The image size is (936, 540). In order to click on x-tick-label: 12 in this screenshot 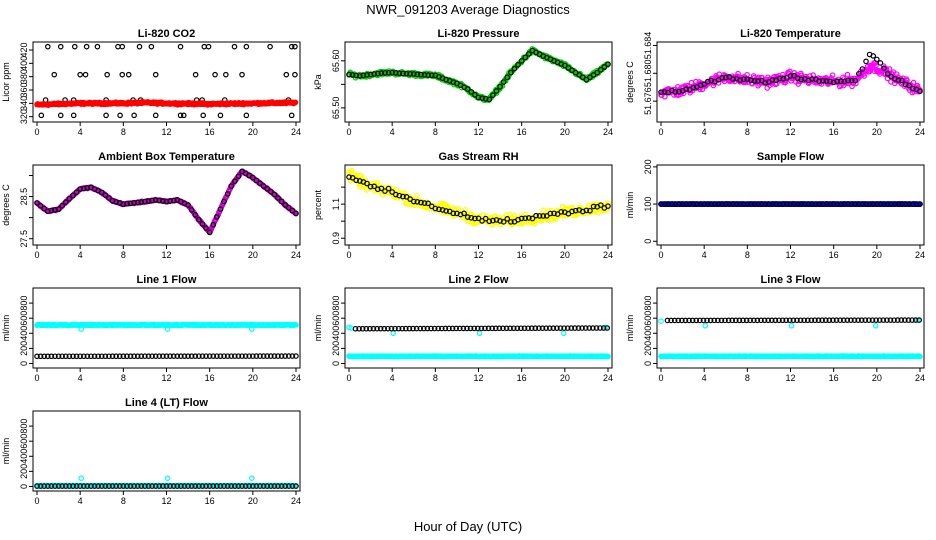, I will do `click(166, 501)`.